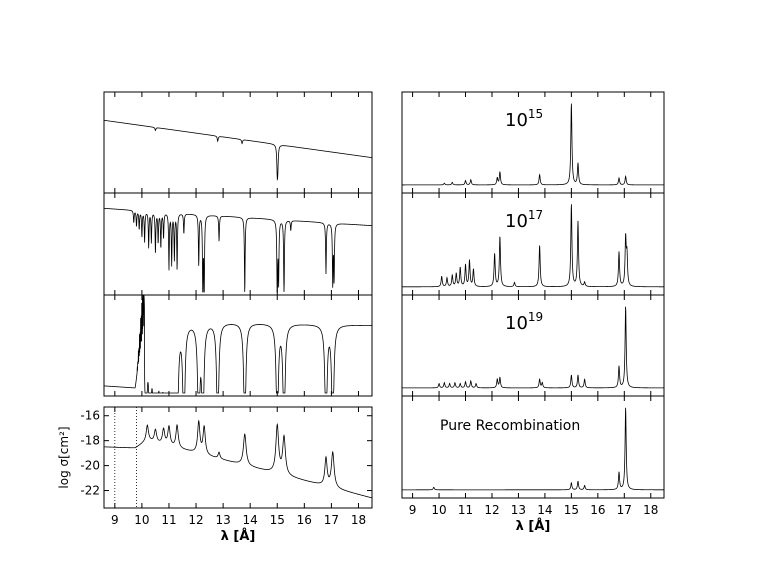 The height and width of the screenshot is (575, 767). I want to click on panel-right-1: 1015, so click(533, 142).